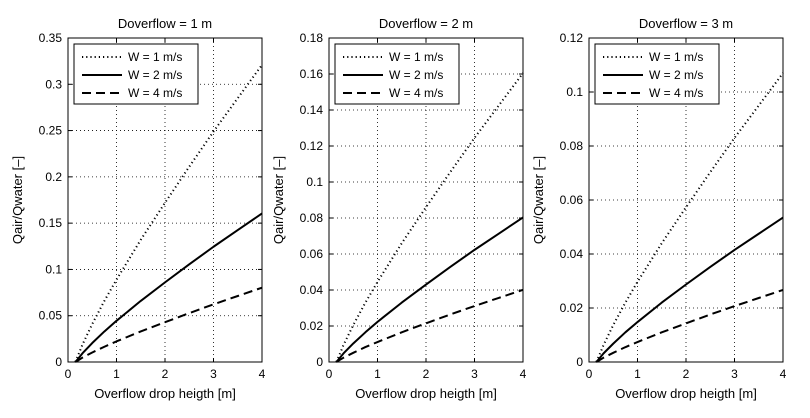  What do you see at coordinates (686, 23) in the screenshot?
I see `chart-title: Doverflow = 3 m` at bounding box center [686, 23].